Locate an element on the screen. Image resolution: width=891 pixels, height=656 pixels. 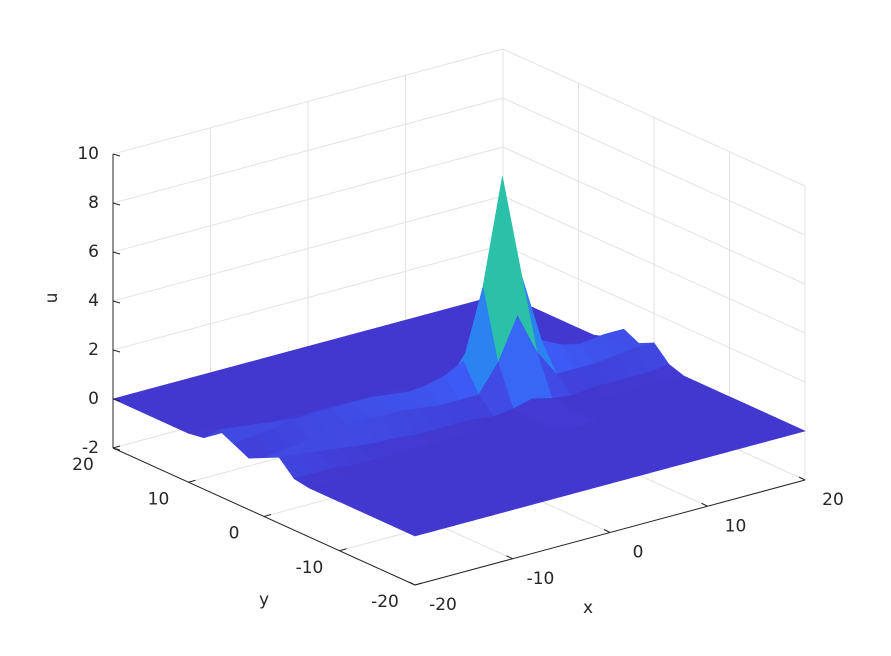
z-tick-label: 4 is located at coordinates (93, 301).